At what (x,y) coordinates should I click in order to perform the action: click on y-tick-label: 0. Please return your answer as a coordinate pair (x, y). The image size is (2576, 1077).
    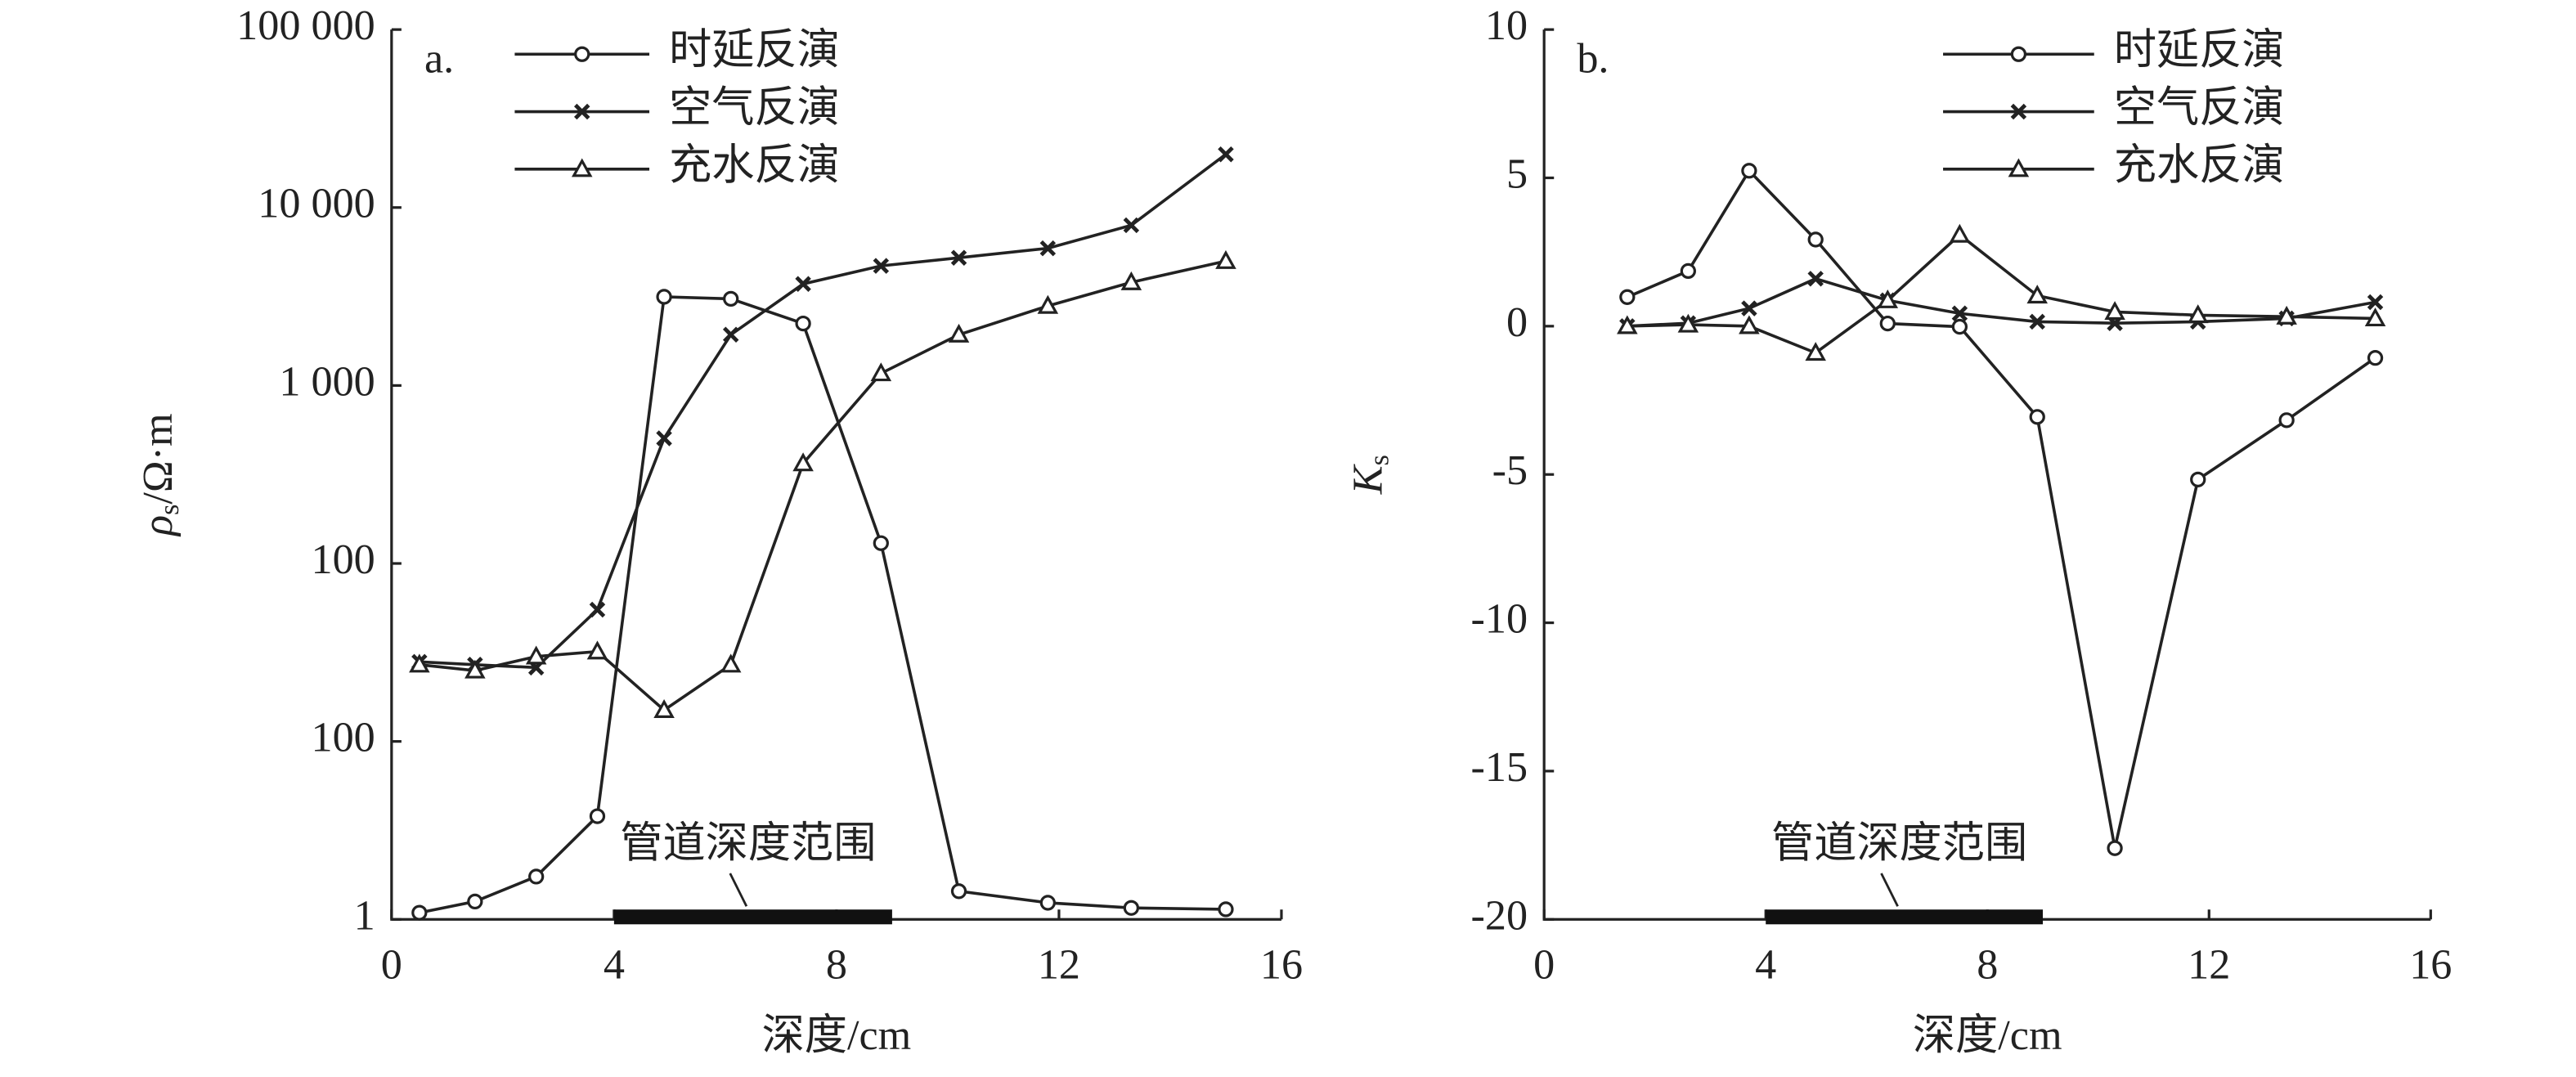
    Looking at the image, I should click on (1517, 322).